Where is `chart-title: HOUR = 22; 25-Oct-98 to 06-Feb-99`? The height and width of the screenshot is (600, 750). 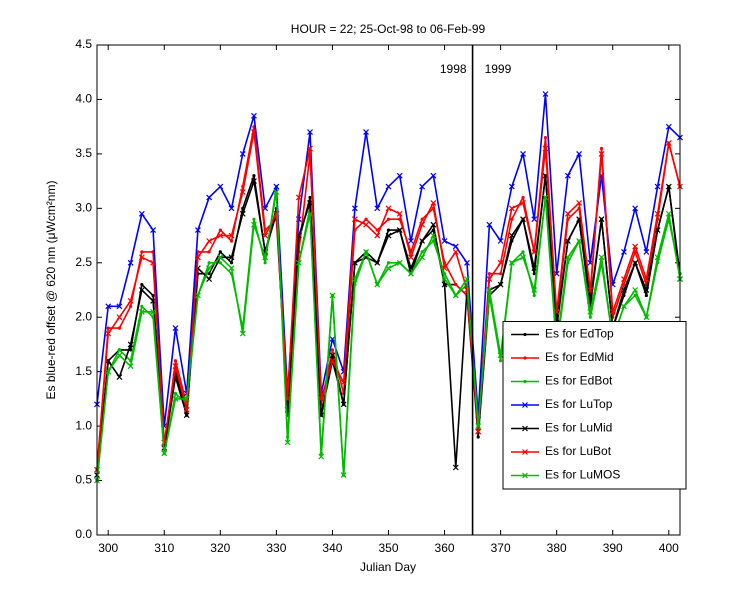 chart-title: HOUR = 22; 25-Oct-98 to 06-Feb-99 is located at coordinates (388, 29).